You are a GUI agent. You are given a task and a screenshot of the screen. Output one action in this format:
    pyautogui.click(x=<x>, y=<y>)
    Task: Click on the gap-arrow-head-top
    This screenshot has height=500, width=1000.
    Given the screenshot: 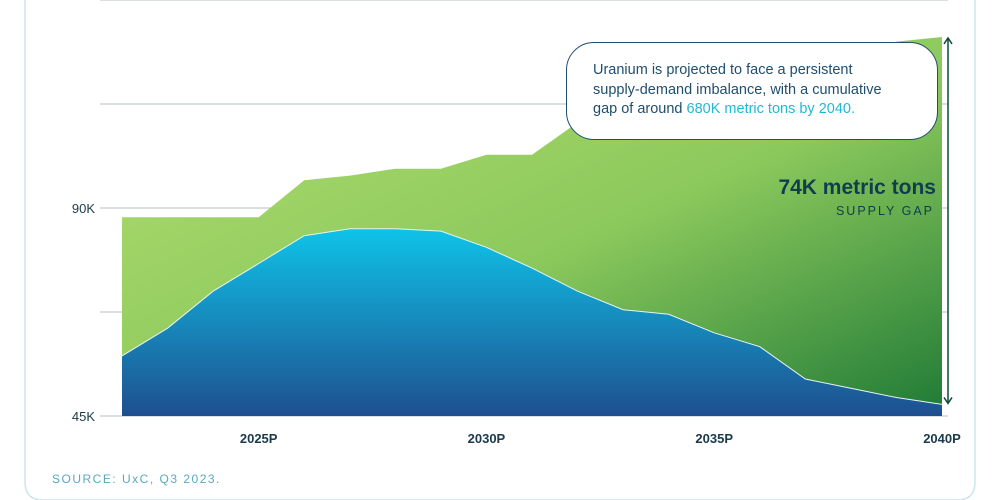 What is the action you would take?
    pyautogui.click(x=948, y=40)
    